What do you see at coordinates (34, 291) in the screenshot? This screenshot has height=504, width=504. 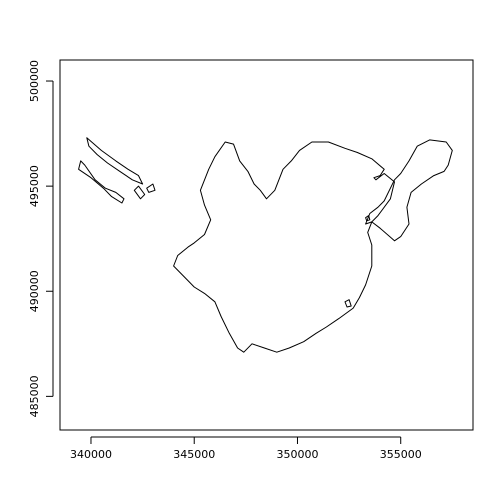 I see `y-tick-label: 490000` at bounding box center [34, 291].